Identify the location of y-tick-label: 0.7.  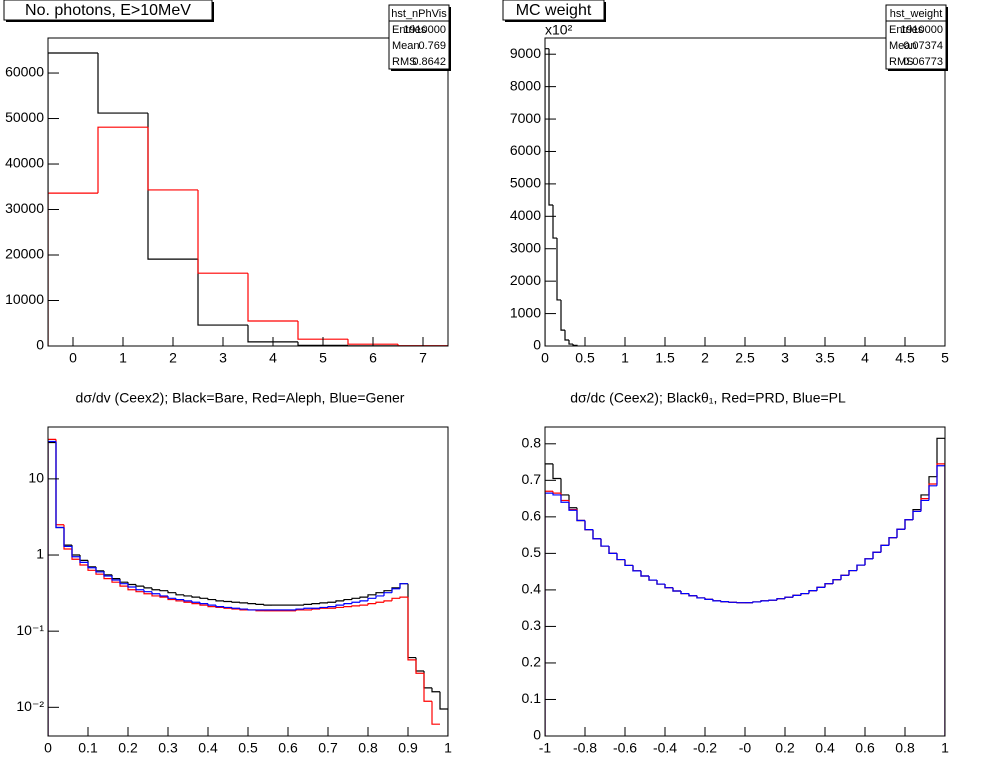
(532, 479).